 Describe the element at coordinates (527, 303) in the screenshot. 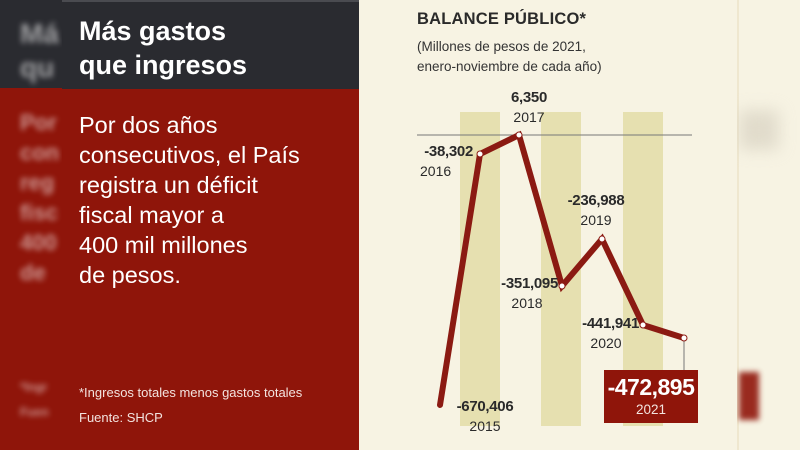

I see `year-label: 2018` at that location.